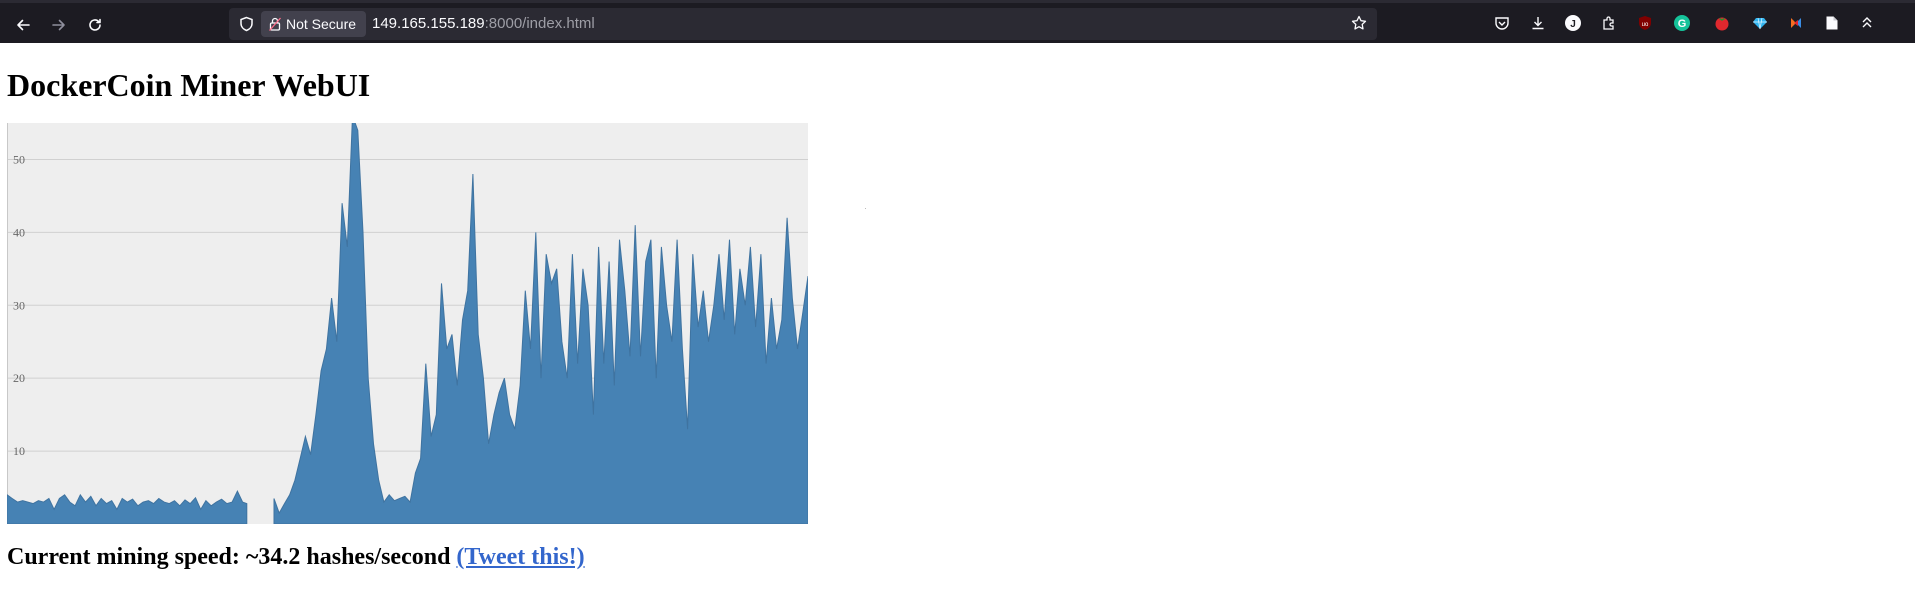 This screenshot has width=1915, height=614. Describe the element at coordinates (275, 24) in the screenshot. I see `insecure-lock-icon` at that location.